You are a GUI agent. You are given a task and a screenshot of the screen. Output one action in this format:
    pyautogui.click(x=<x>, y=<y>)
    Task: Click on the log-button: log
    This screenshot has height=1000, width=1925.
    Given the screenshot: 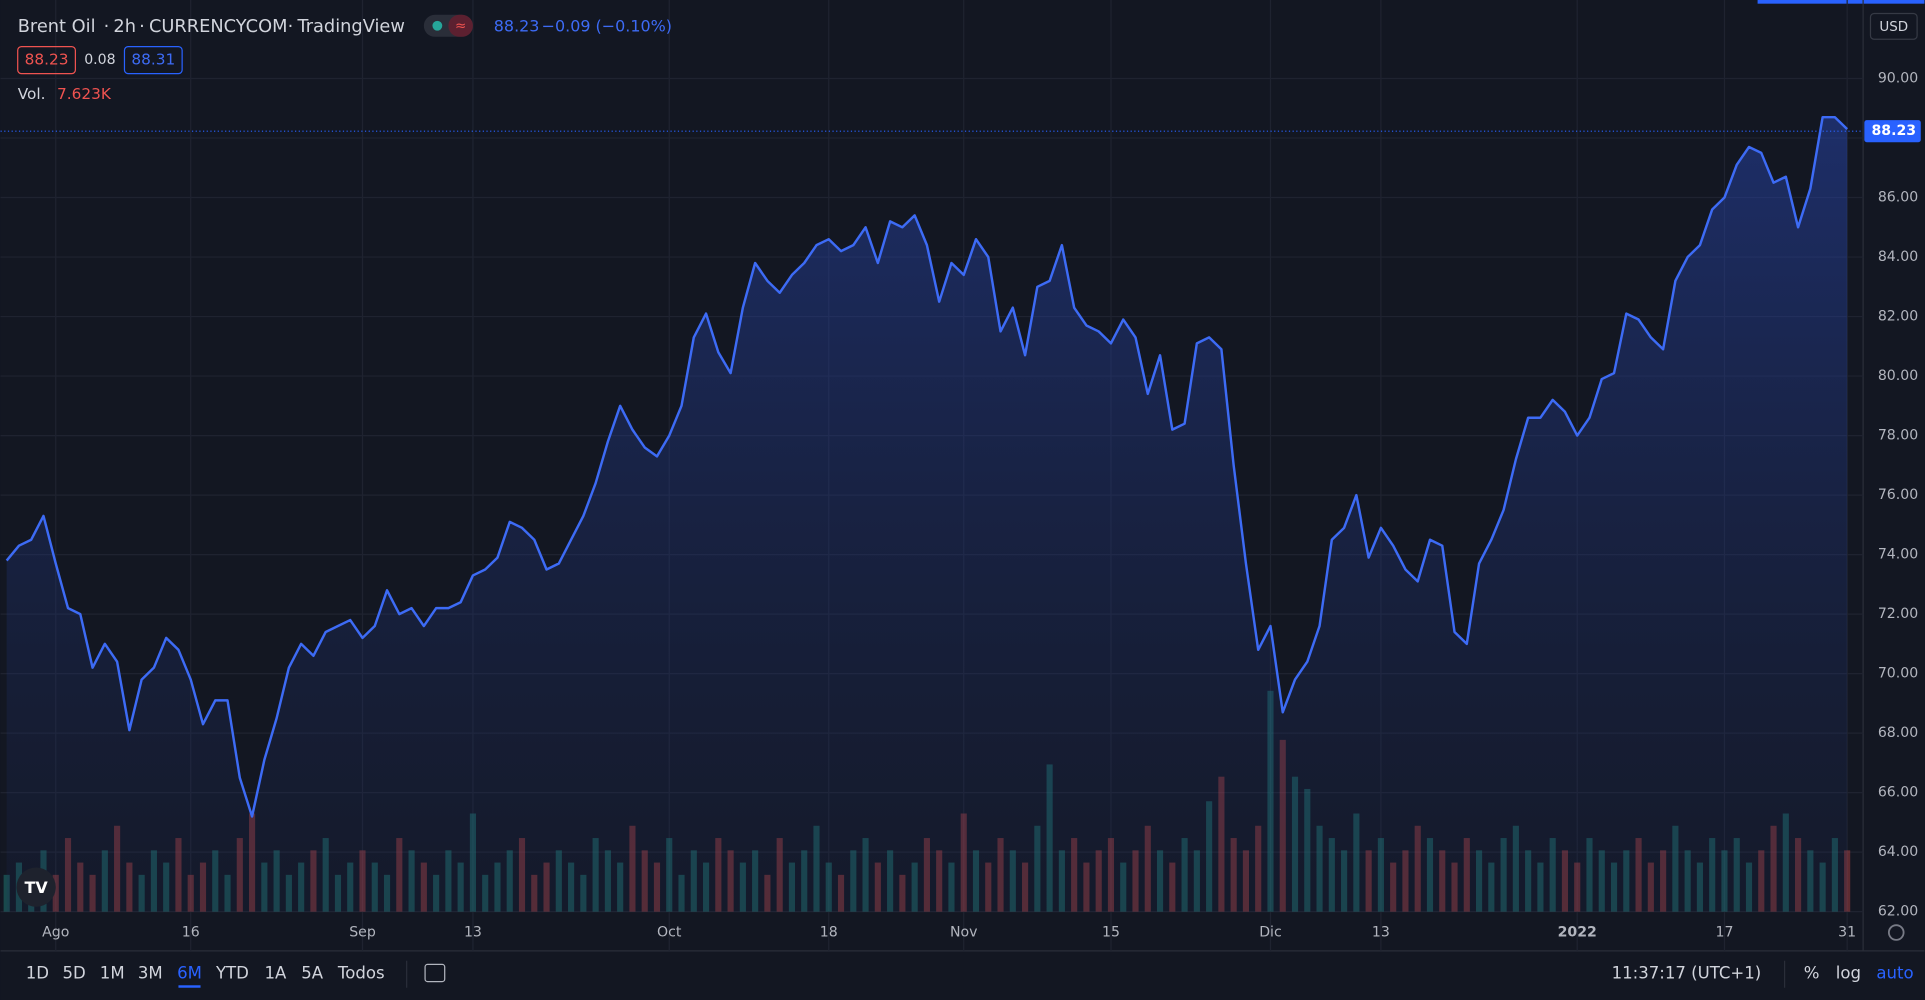 What is the action you would take?
    pyautogui.click(x=1848, y=973)
    